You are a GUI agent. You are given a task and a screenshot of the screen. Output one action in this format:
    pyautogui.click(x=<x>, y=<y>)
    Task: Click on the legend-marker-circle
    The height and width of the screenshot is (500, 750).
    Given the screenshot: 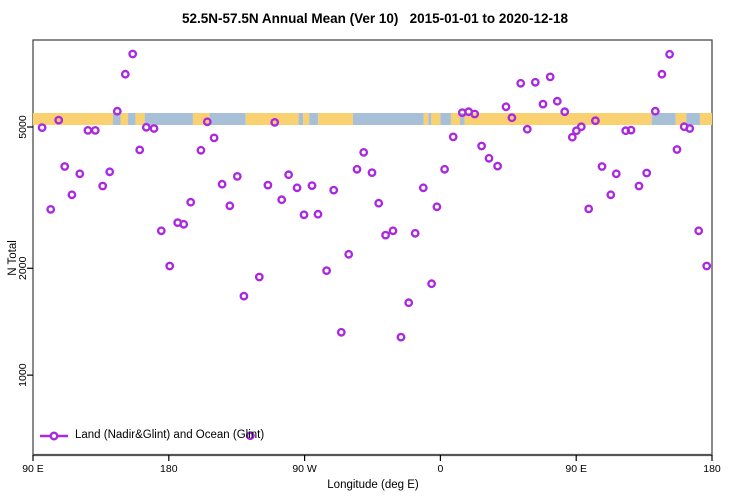 What is the action you would take?
    pyautogui.click(x=54, y=436)
    